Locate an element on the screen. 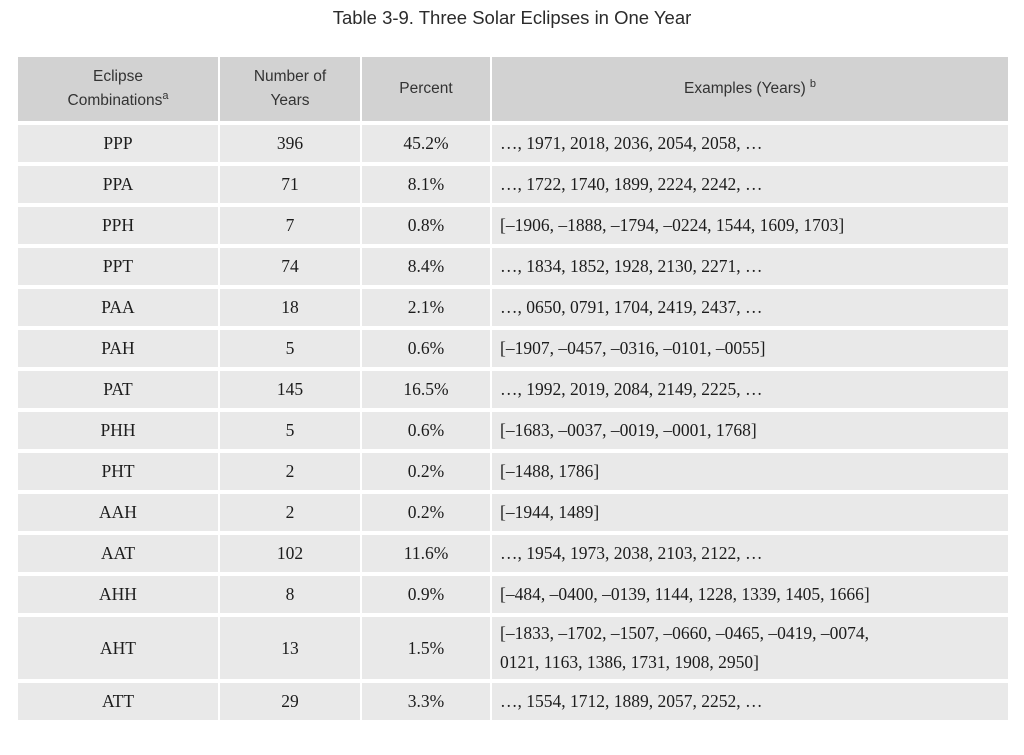 This screenshot has height=755, width=1024. cell-percent: 0.9% is located at coordinates (426, 594).